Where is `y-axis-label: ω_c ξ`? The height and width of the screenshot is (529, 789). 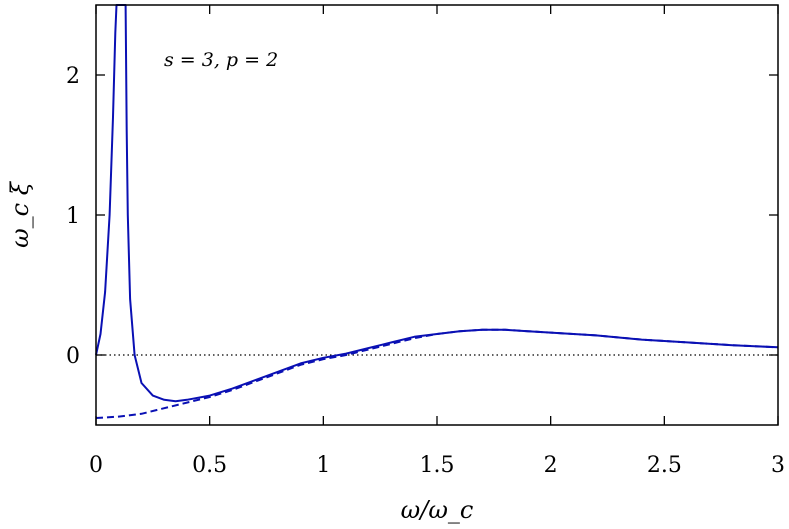 y-axis-label: ω_c ξ is located at coordinates (20, 214).